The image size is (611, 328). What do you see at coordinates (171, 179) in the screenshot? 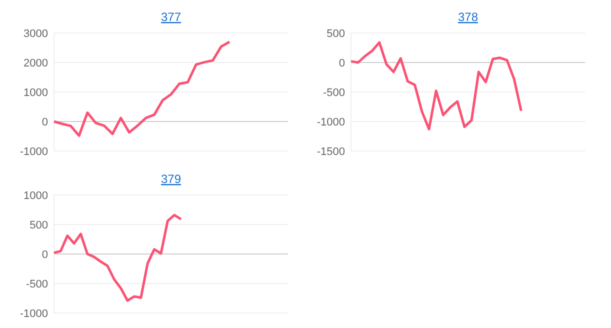
I see `chart-title: 379` at bounding box center [171, 179].